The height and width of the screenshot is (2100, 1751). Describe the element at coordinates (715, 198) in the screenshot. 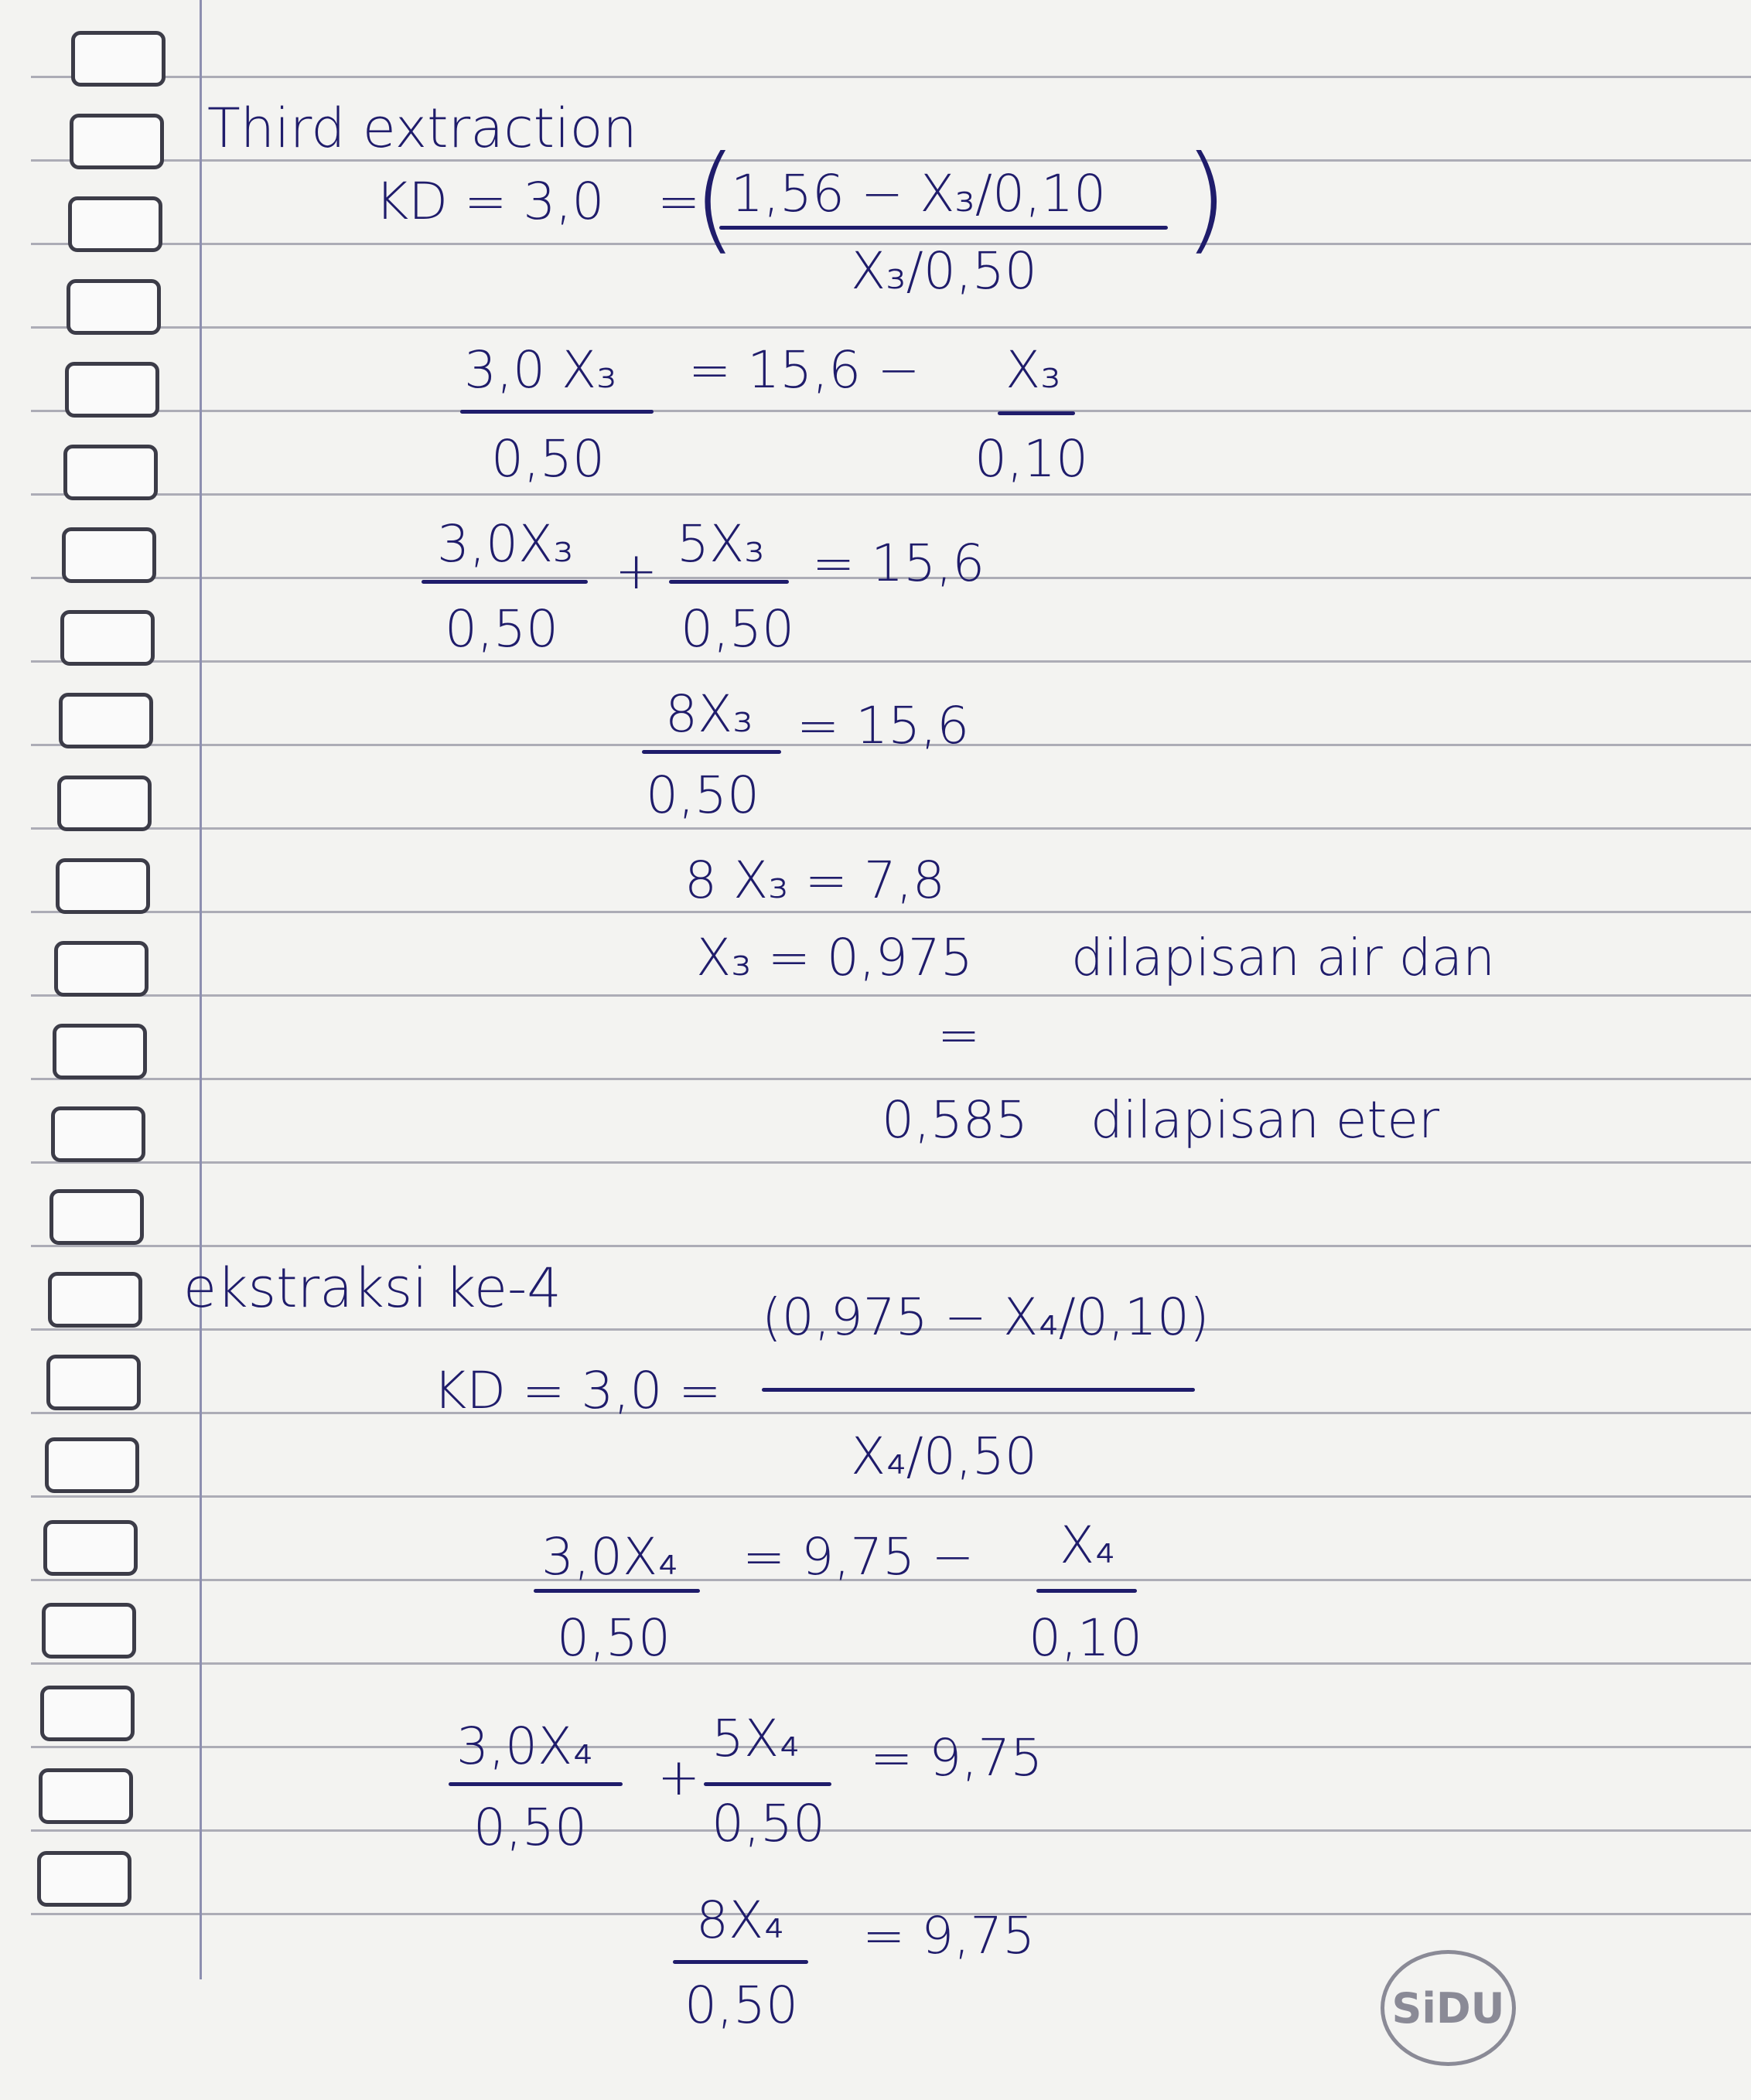

I see `open-paren: (` at that location.